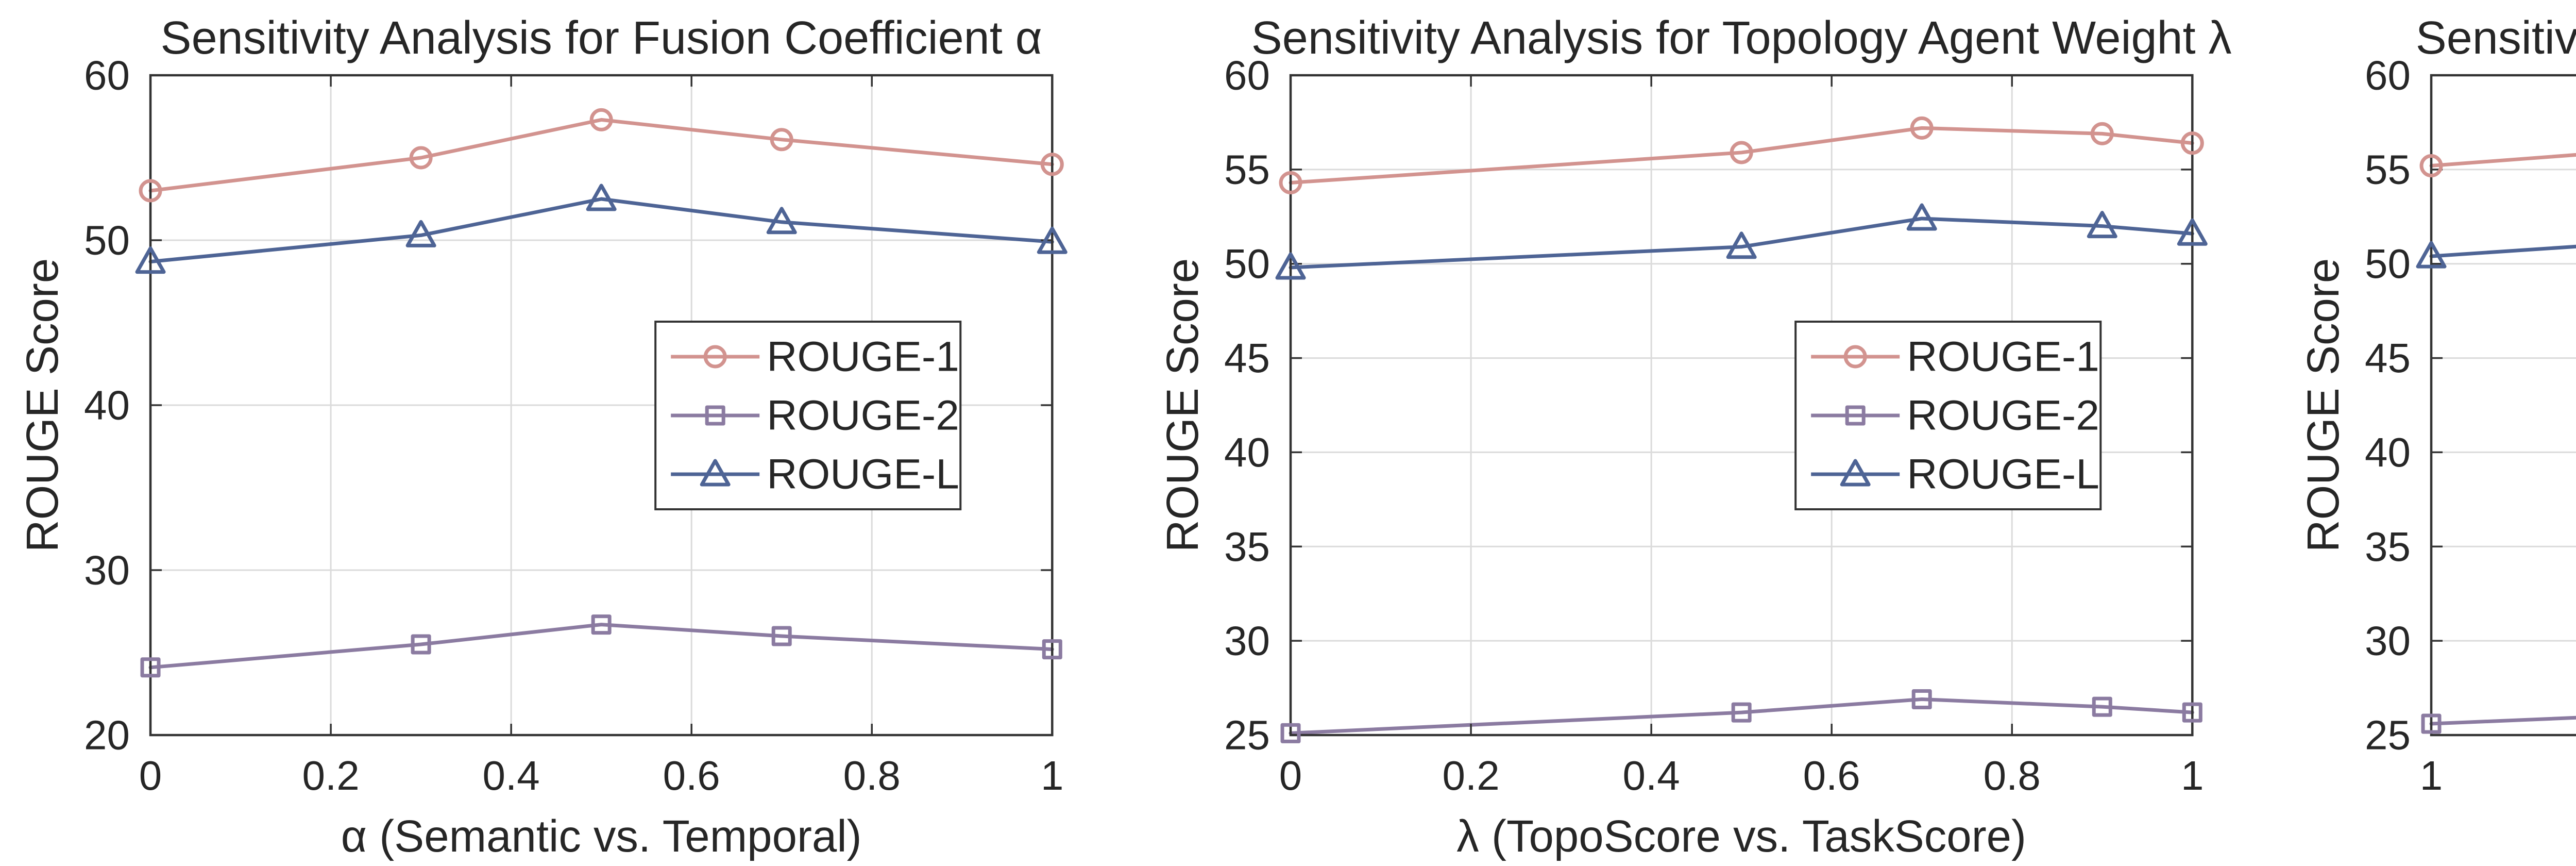 This screenshot has height=866, width=2576. What do you see at coordinates (1247, 264) in the screenshot?
I see `y-tick-label: 50` at bounding box center [1247, 264].